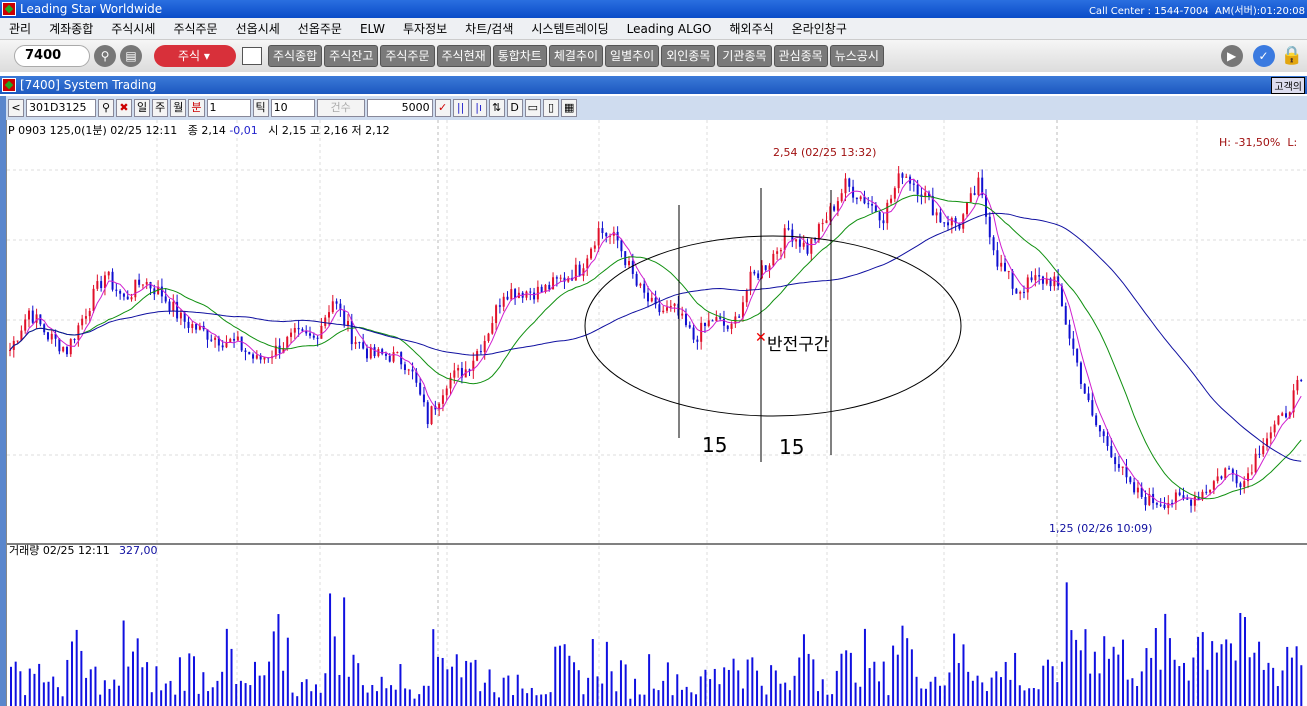  I want to click on menu-item: 선옵주문, so click(319, 29).